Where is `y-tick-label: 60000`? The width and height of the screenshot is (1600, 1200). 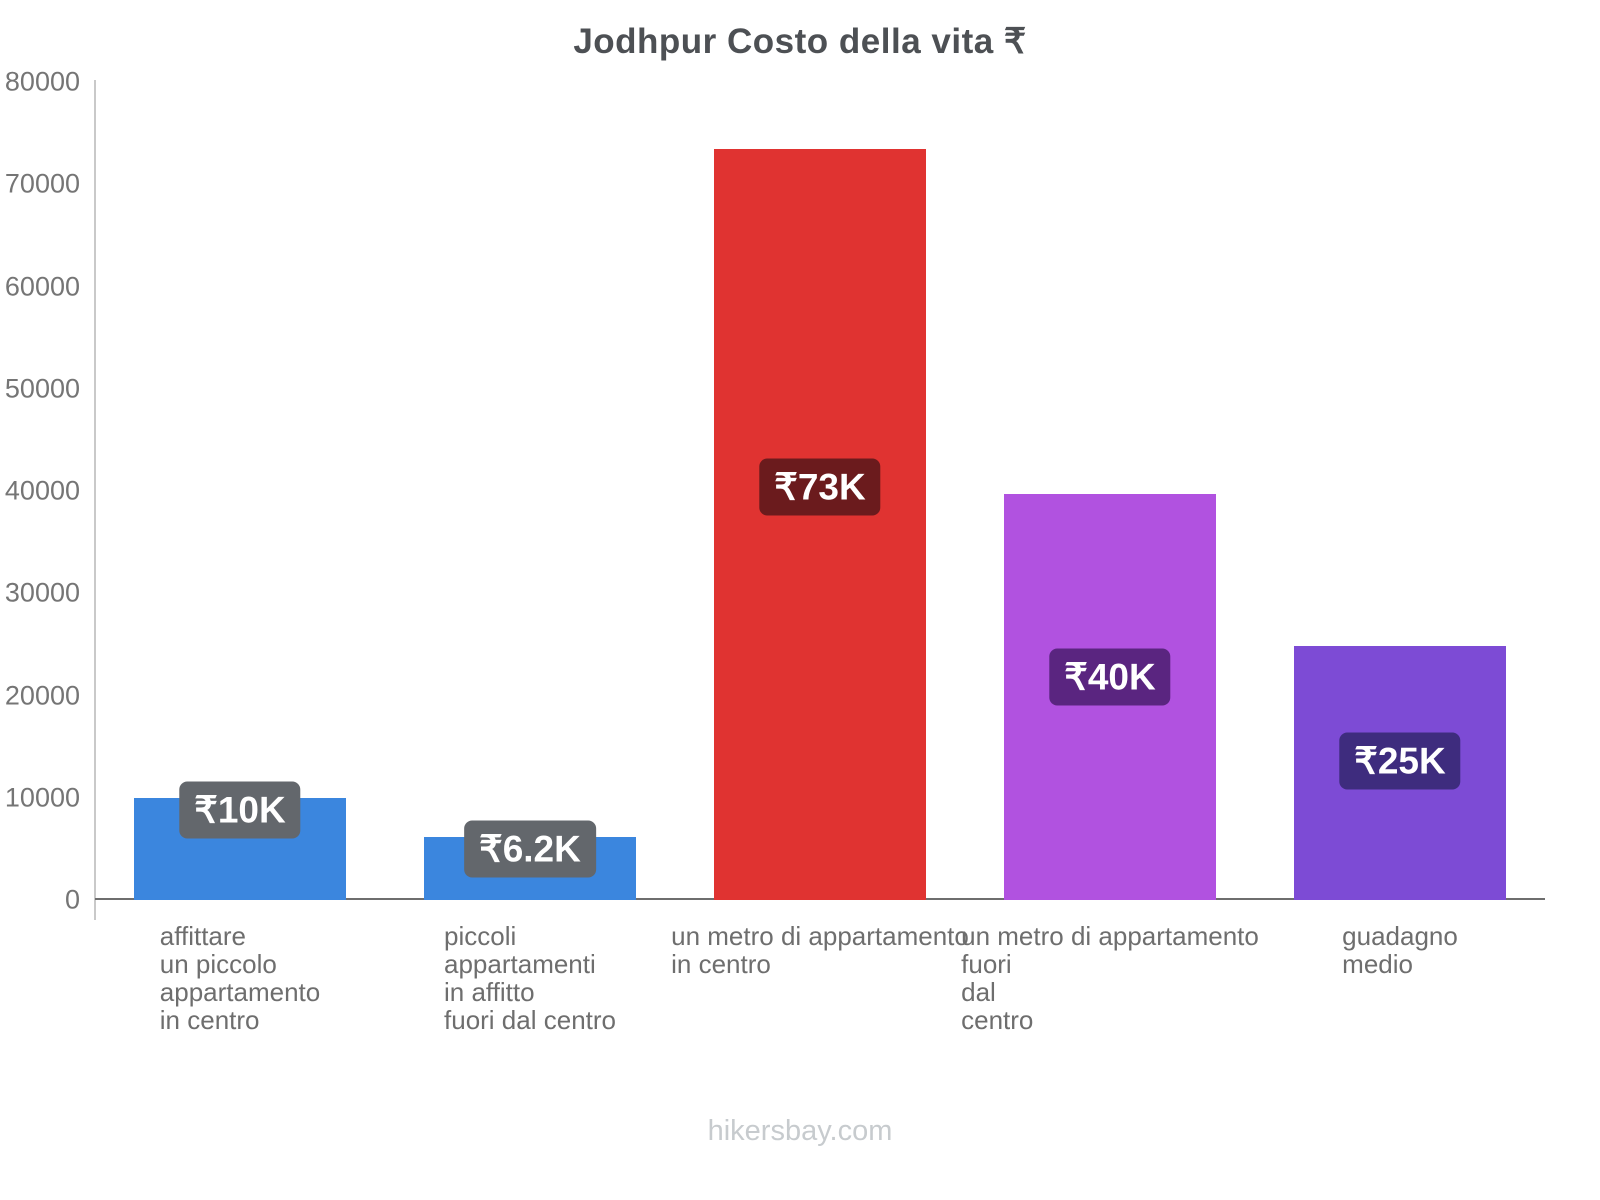 y-tick-label: 60000 is located at coordinates (42, 286).